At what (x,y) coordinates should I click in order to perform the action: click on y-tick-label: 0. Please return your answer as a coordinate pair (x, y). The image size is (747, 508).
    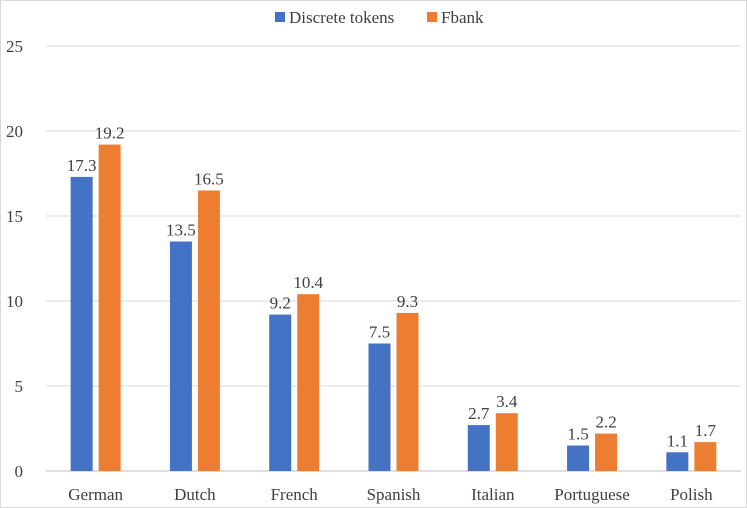
    Looking at the image, I should click on (19, 471).